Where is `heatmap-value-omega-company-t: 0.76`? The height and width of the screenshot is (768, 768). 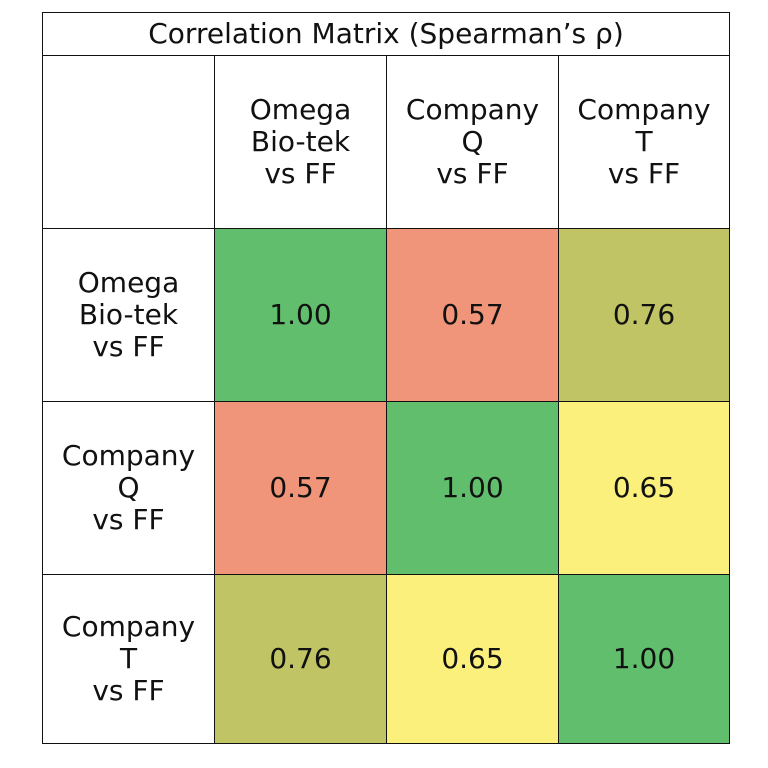 heatmap-value-omega-company-t: 0.76 is located at coordinates (644, 314).